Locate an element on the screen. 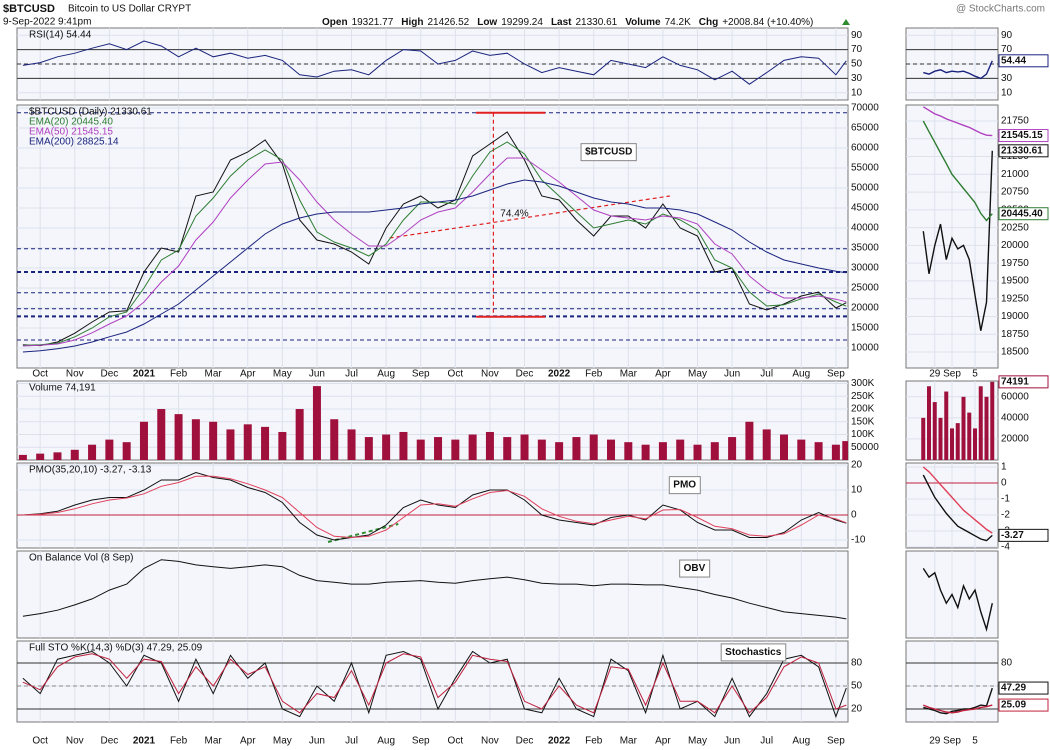 The width and height of the screenshot is (1050, 750). panel-bg is located at coordinates (432, 594).